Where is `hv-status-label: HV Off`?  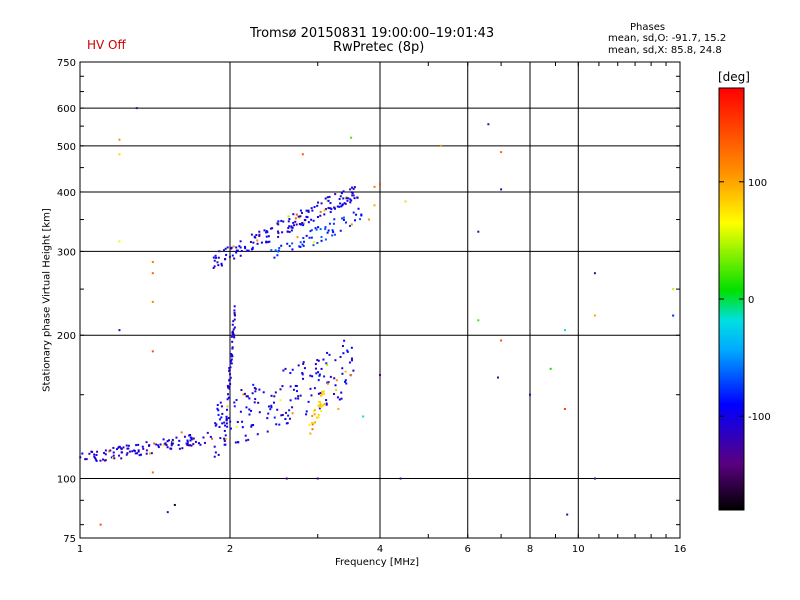 hv-status-label: HV Off is located at coordinates (106, 45).